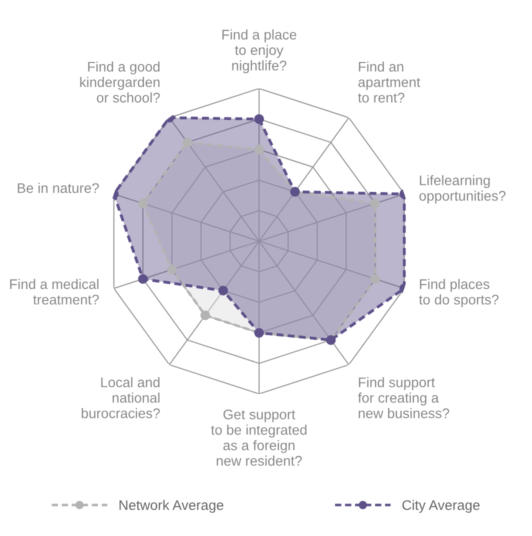  Describe the element at coordinates (121, 397) in the screenshot. I see `spoke-label: Local and national burocracies?` at that location.